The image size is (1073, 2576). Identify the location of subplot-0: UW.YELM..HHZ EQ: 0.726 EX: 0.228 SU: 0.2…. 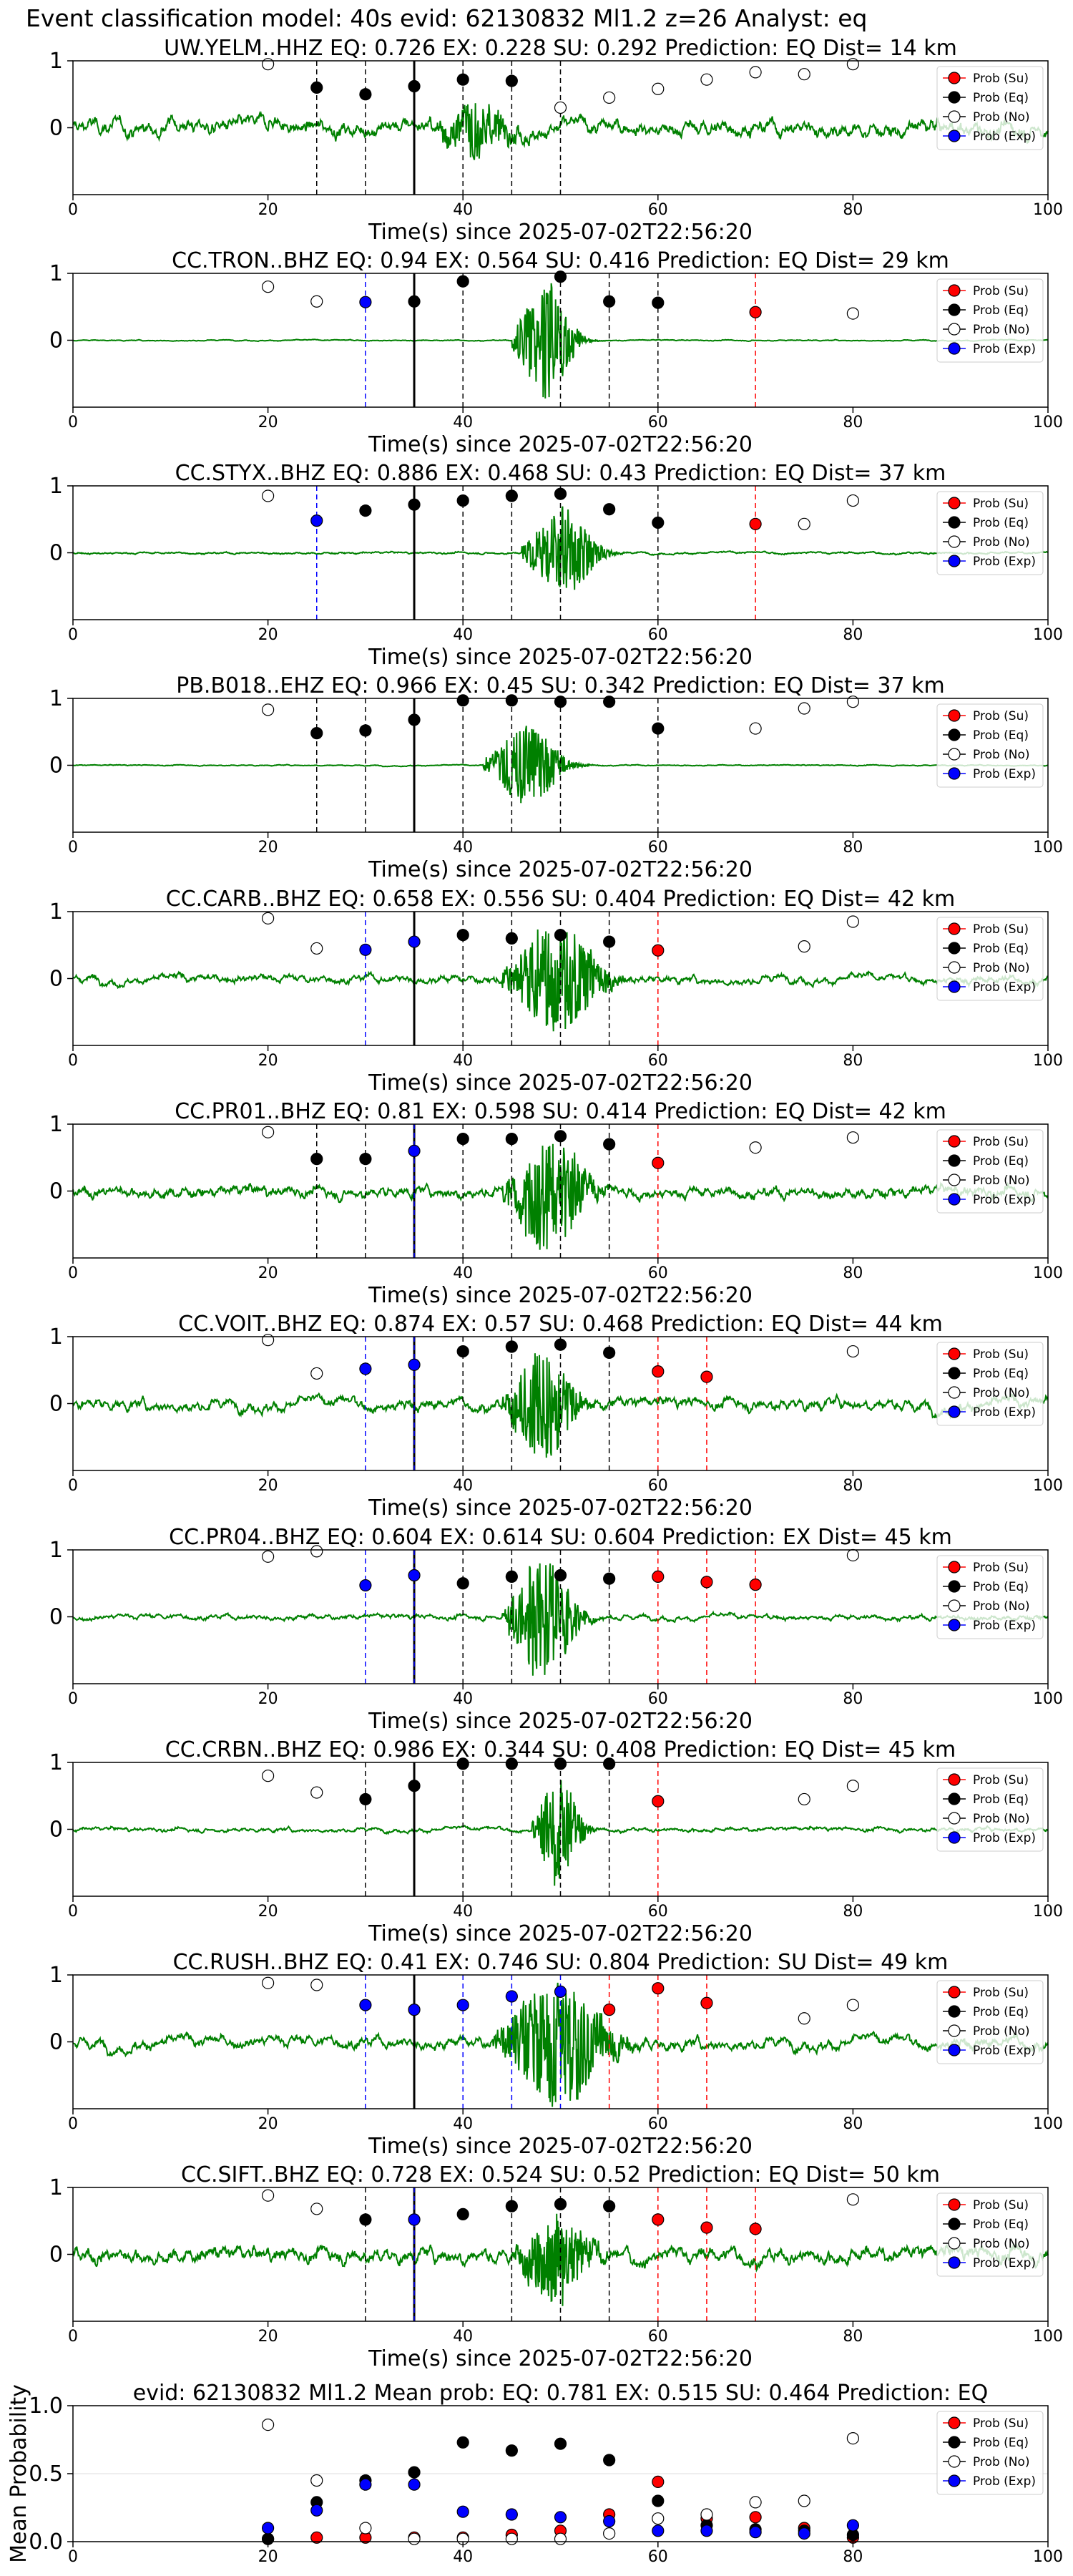
(556, 140).